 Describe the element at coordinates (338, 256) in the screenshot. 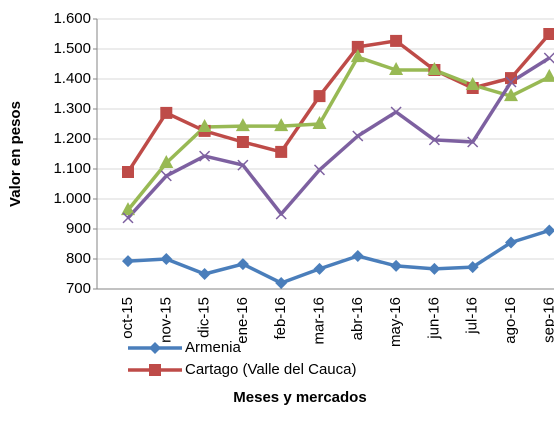

I see `series-line` at that location.